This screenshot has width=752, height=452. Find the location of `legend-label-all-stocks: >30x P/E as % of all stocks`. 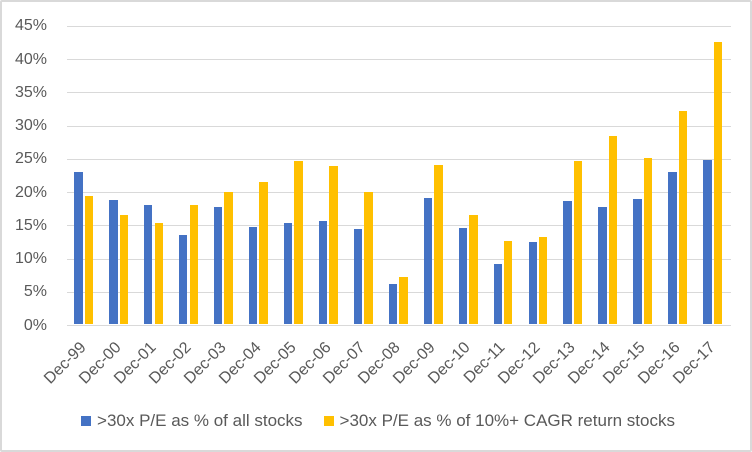

legend-label-all-stocks: >30x P/E as % of all stocks is located at coordinates (200, 420).